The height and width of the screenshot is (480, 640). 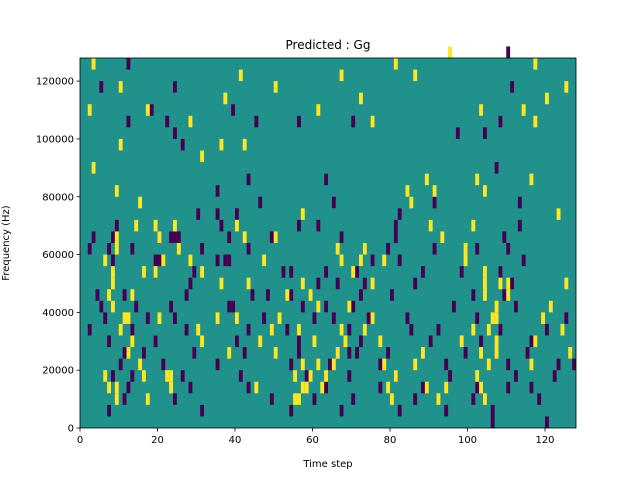 What do you see at coordinates (55, 139) in the screenshot?
I see `y-tick-label: 100000` at bounding box center [55, 139].